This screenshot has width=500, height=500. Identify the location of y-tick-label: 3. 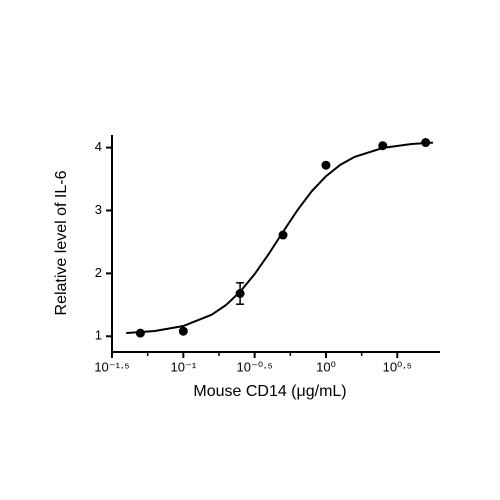
(98, 209).